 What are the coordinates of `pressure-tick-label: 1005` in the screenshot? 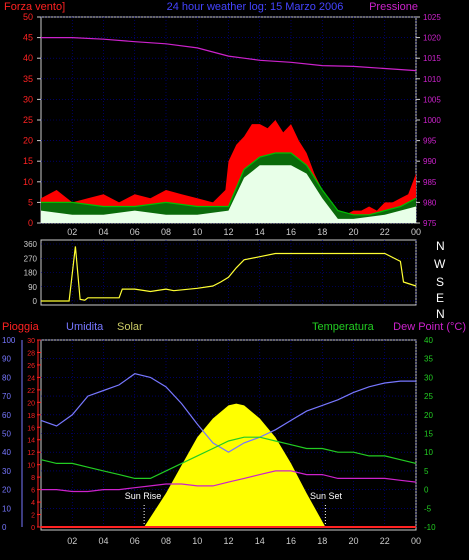 It's located at (432, 99).